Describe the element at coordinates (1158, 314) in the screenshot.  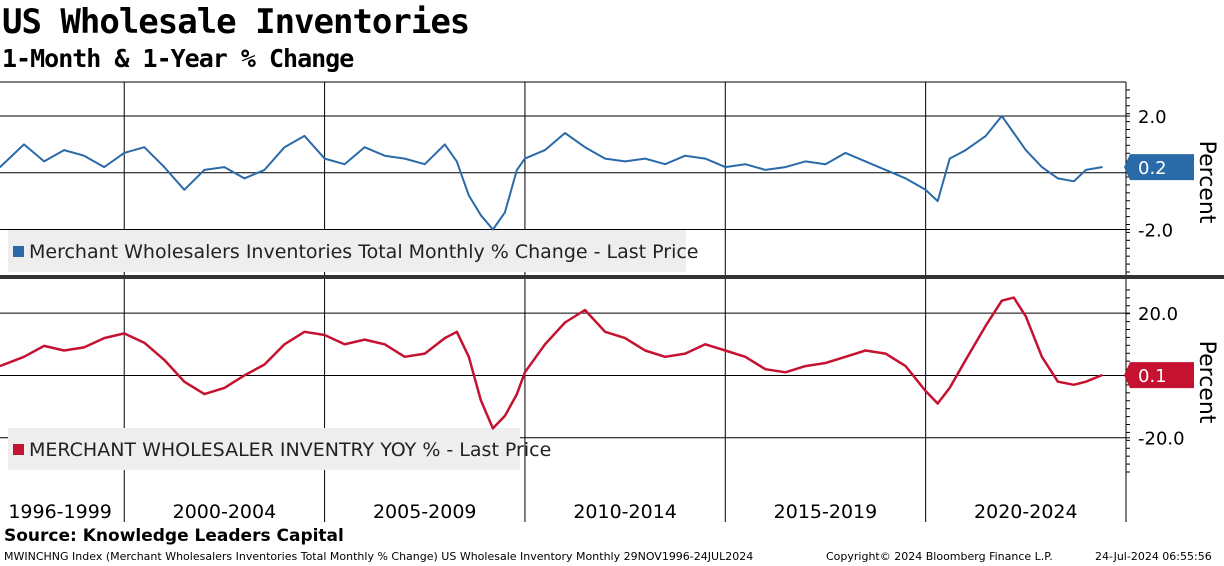
I see `y-tick-label-yoy-0: 20.0` at that location.